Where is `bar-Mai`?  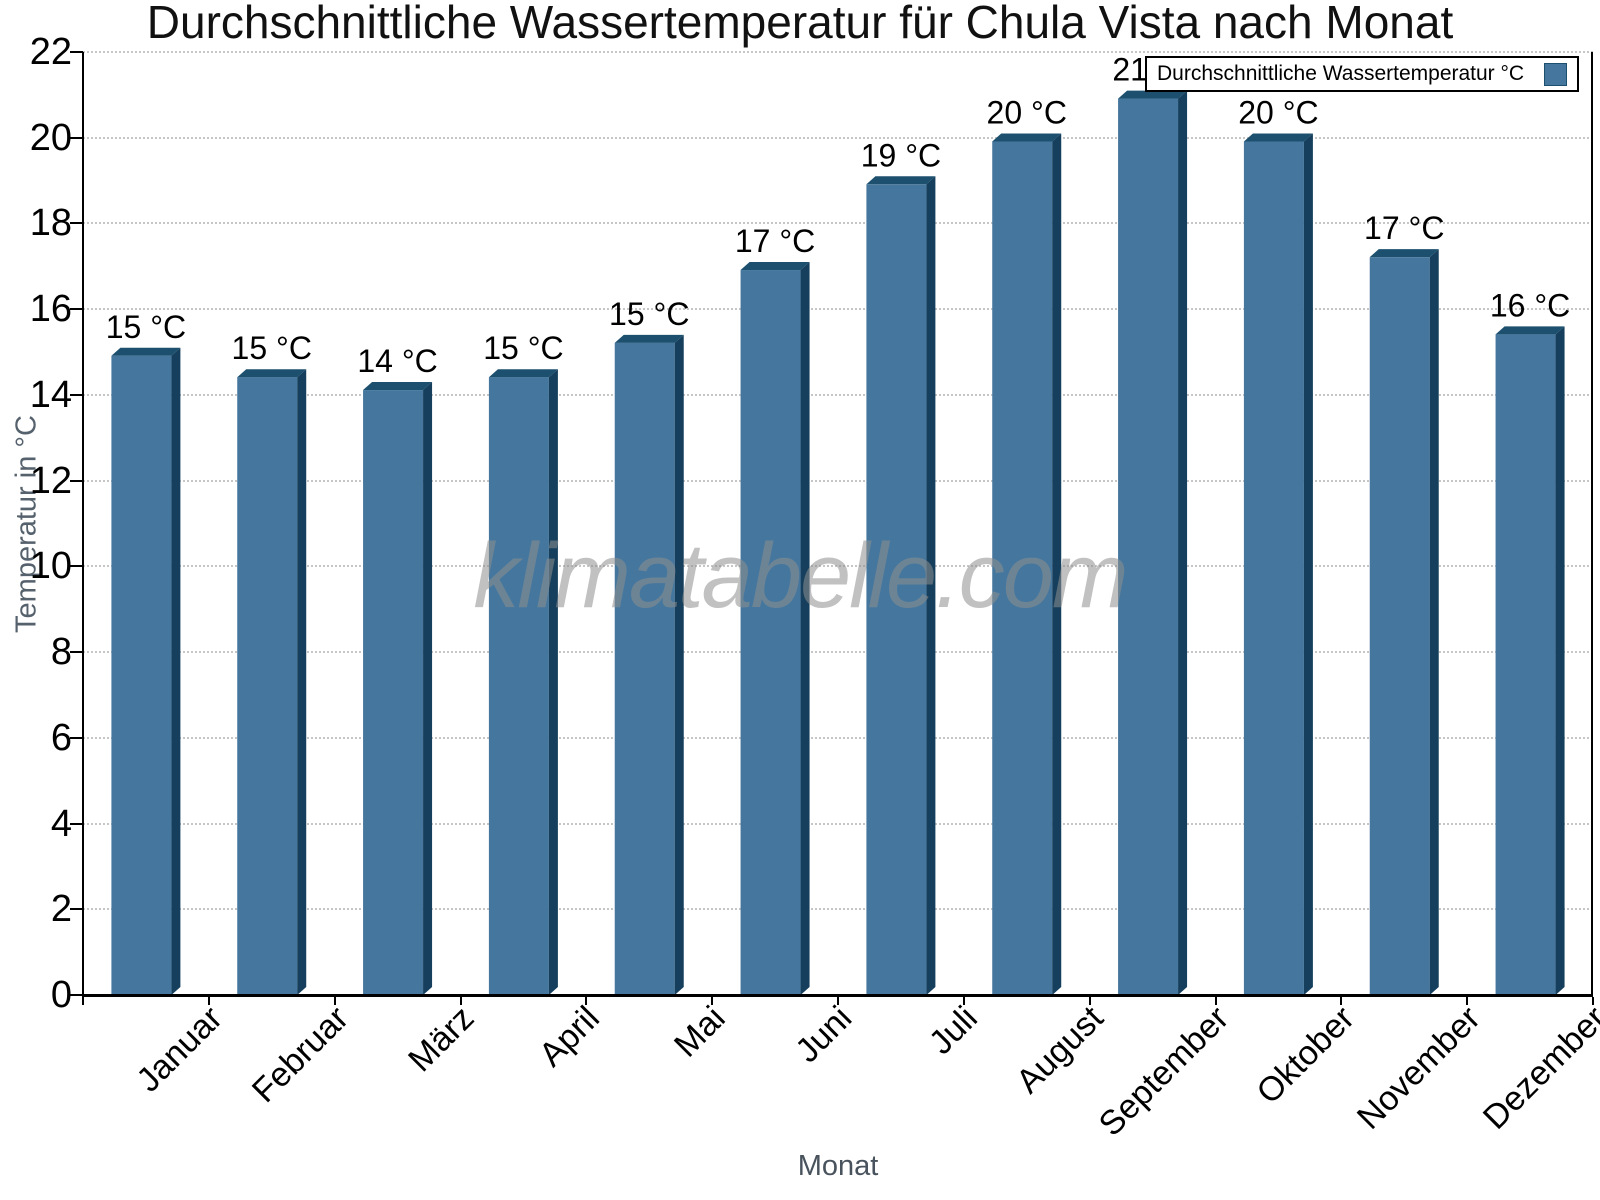 bar-Mai is located at coordinates (649, 664).